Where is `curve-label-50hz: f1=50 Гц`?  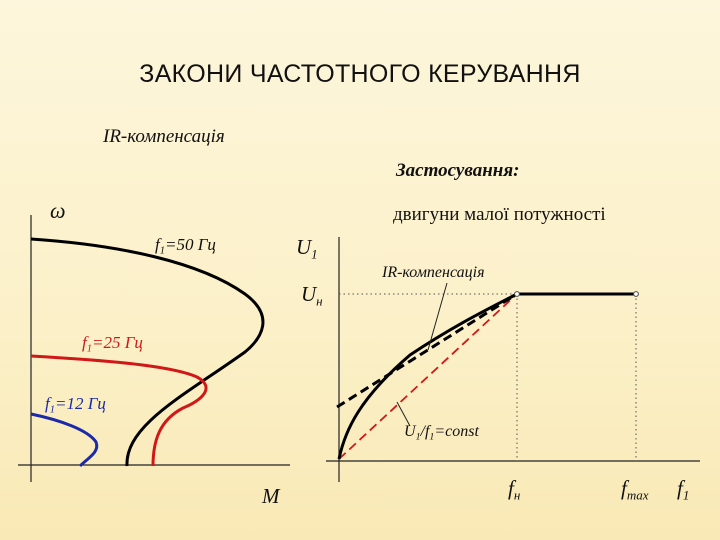 curve-label-50hz: f1=50 Гц is located at coordinates (185, 246).